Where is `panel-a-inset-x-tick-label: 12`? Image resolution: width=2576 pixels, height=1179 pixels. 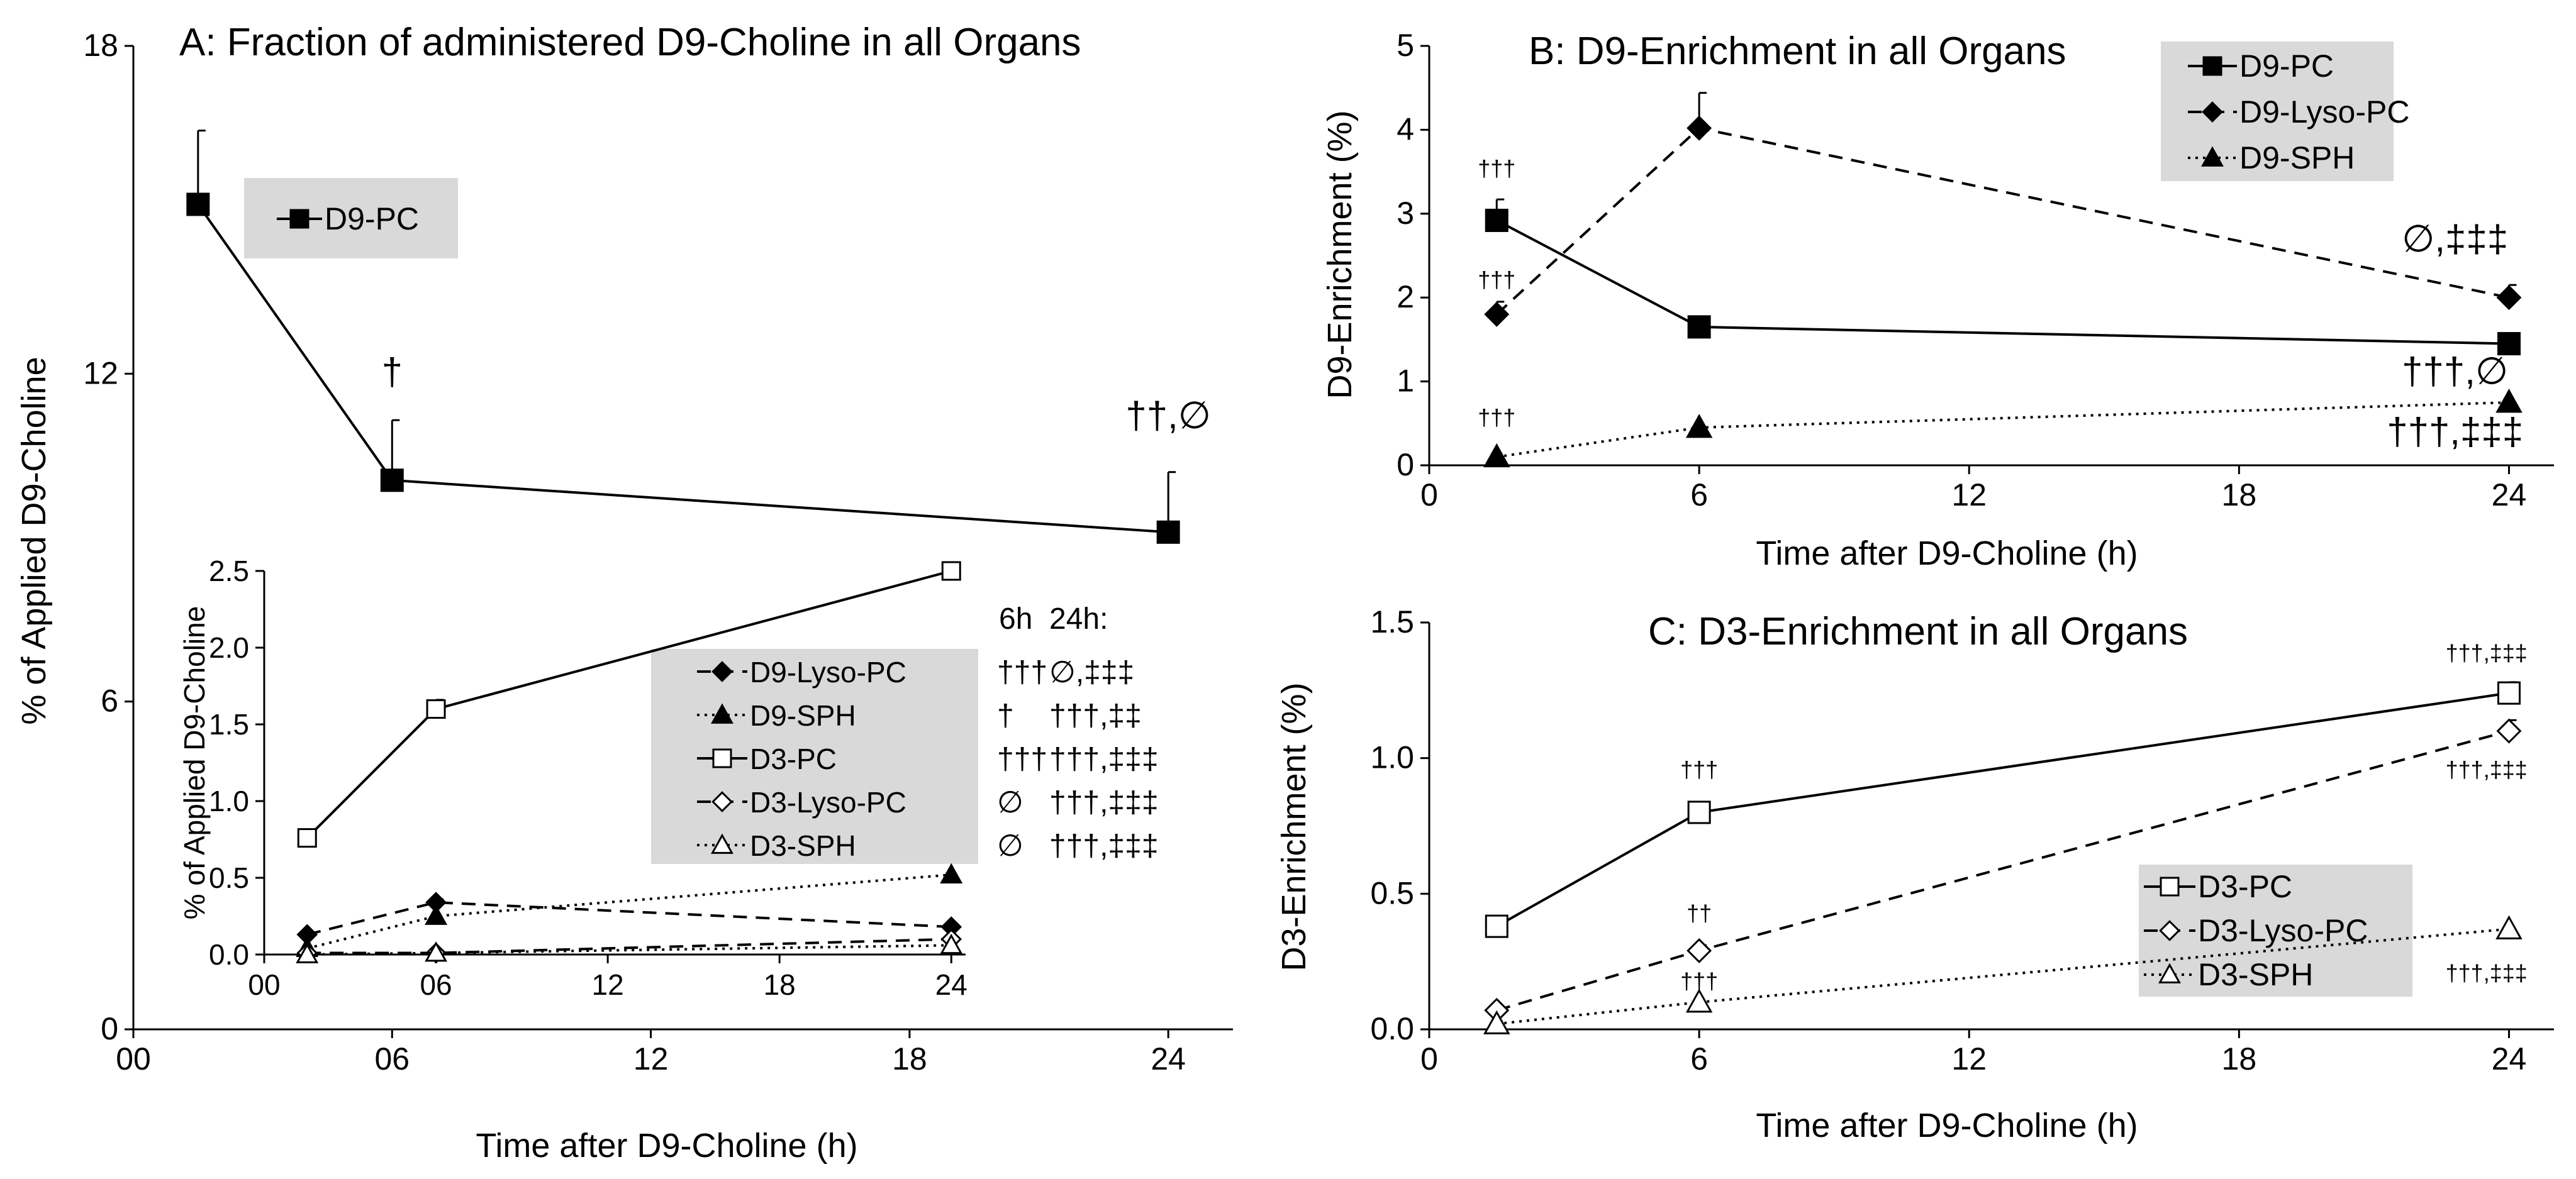 panel-a-inset-x-tick-label: 12 is located at coordinates (608, 984).